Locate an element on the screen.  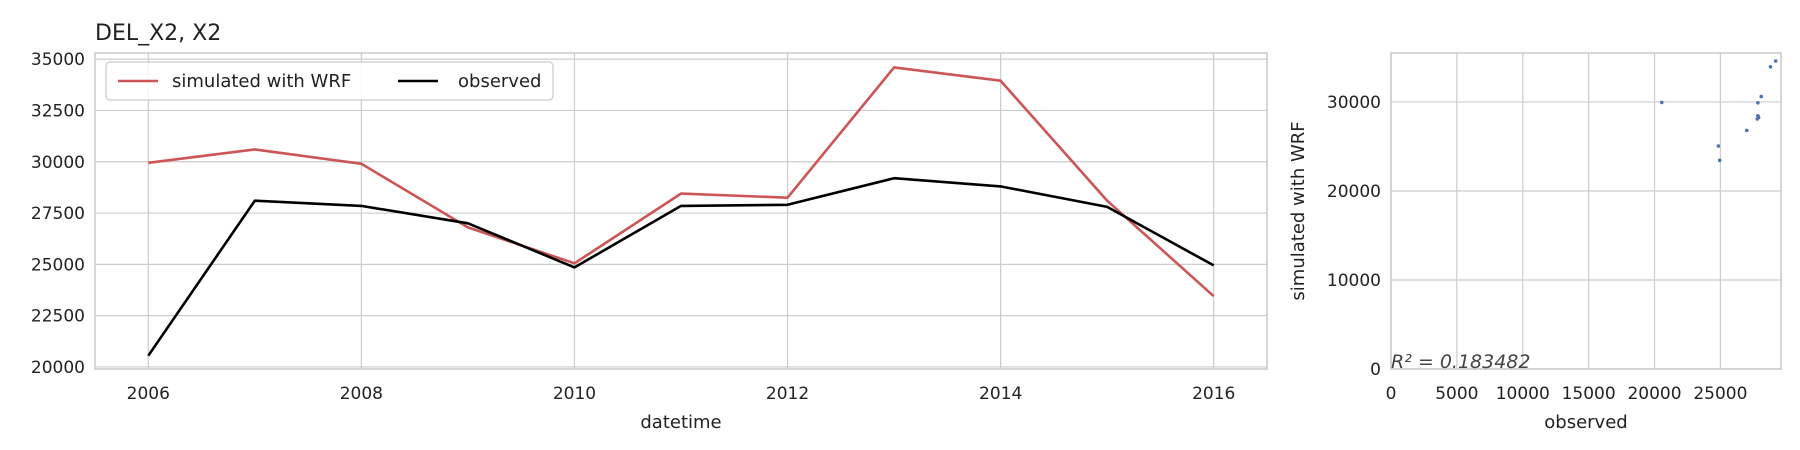
line-chart-y-ticks: 20000 22500 25000 27500 30000 32500 35000 is located at coordinates (58, 214).